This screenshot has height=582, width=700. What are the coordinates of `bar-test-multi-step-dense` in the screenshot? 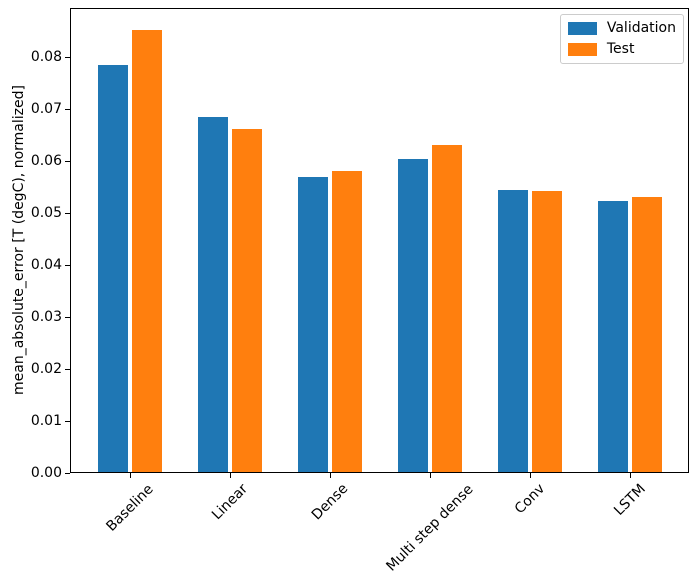 It's located at (447, 309).